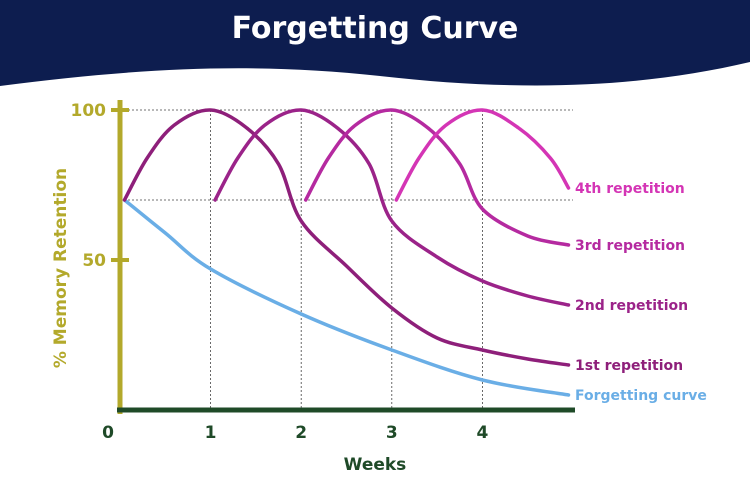 This screenshot has width=750, height=500. Describe the element at coordinates (211, 433) in the screenshot. I see `x-tick-label: 1` at that location.